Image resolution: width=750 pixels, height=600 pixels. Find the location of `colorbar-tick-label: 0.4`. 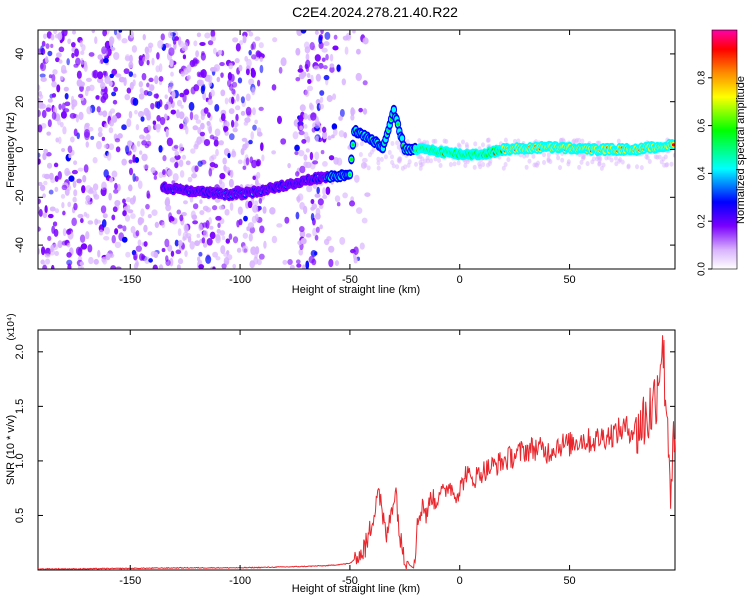

colorbar-tick-label: 0.4 is located at coordinates (702, 173).